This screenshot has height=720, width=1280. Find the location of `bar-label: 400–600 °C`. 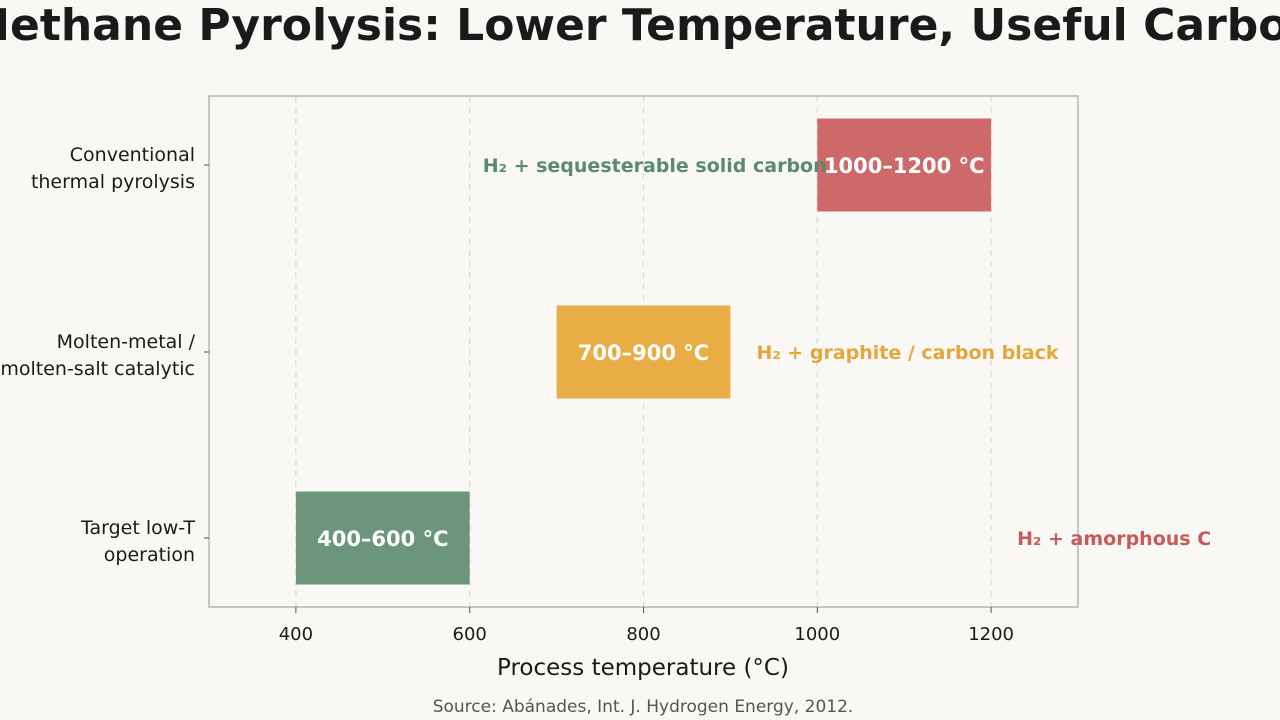

bar-label: 400–600 °C is located at coordinates (382, 539).